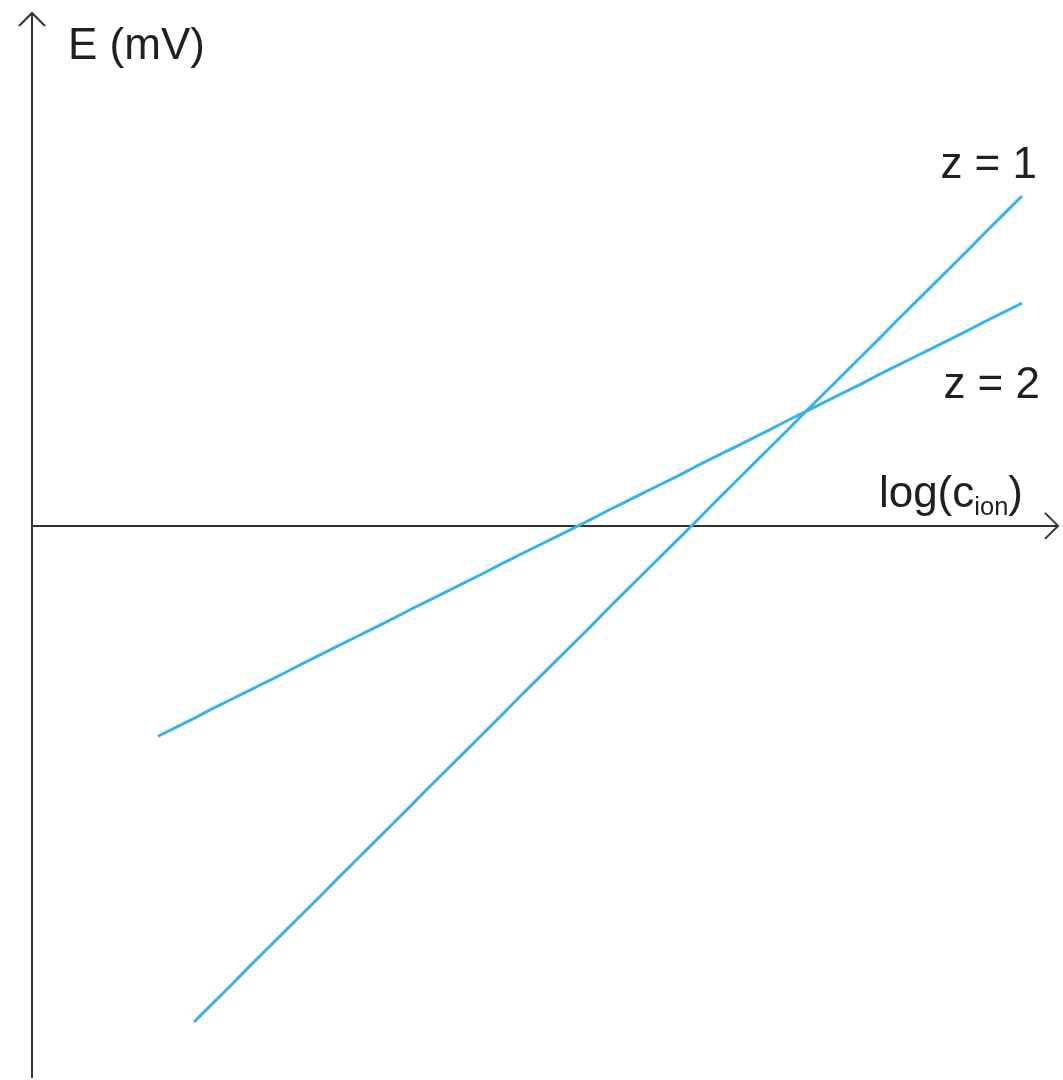  What do you see at coordinates (950, 493) in the screenshot?
I see `x-axis-title: log(c$_{ion}$)` at bounding box center [950, 493].